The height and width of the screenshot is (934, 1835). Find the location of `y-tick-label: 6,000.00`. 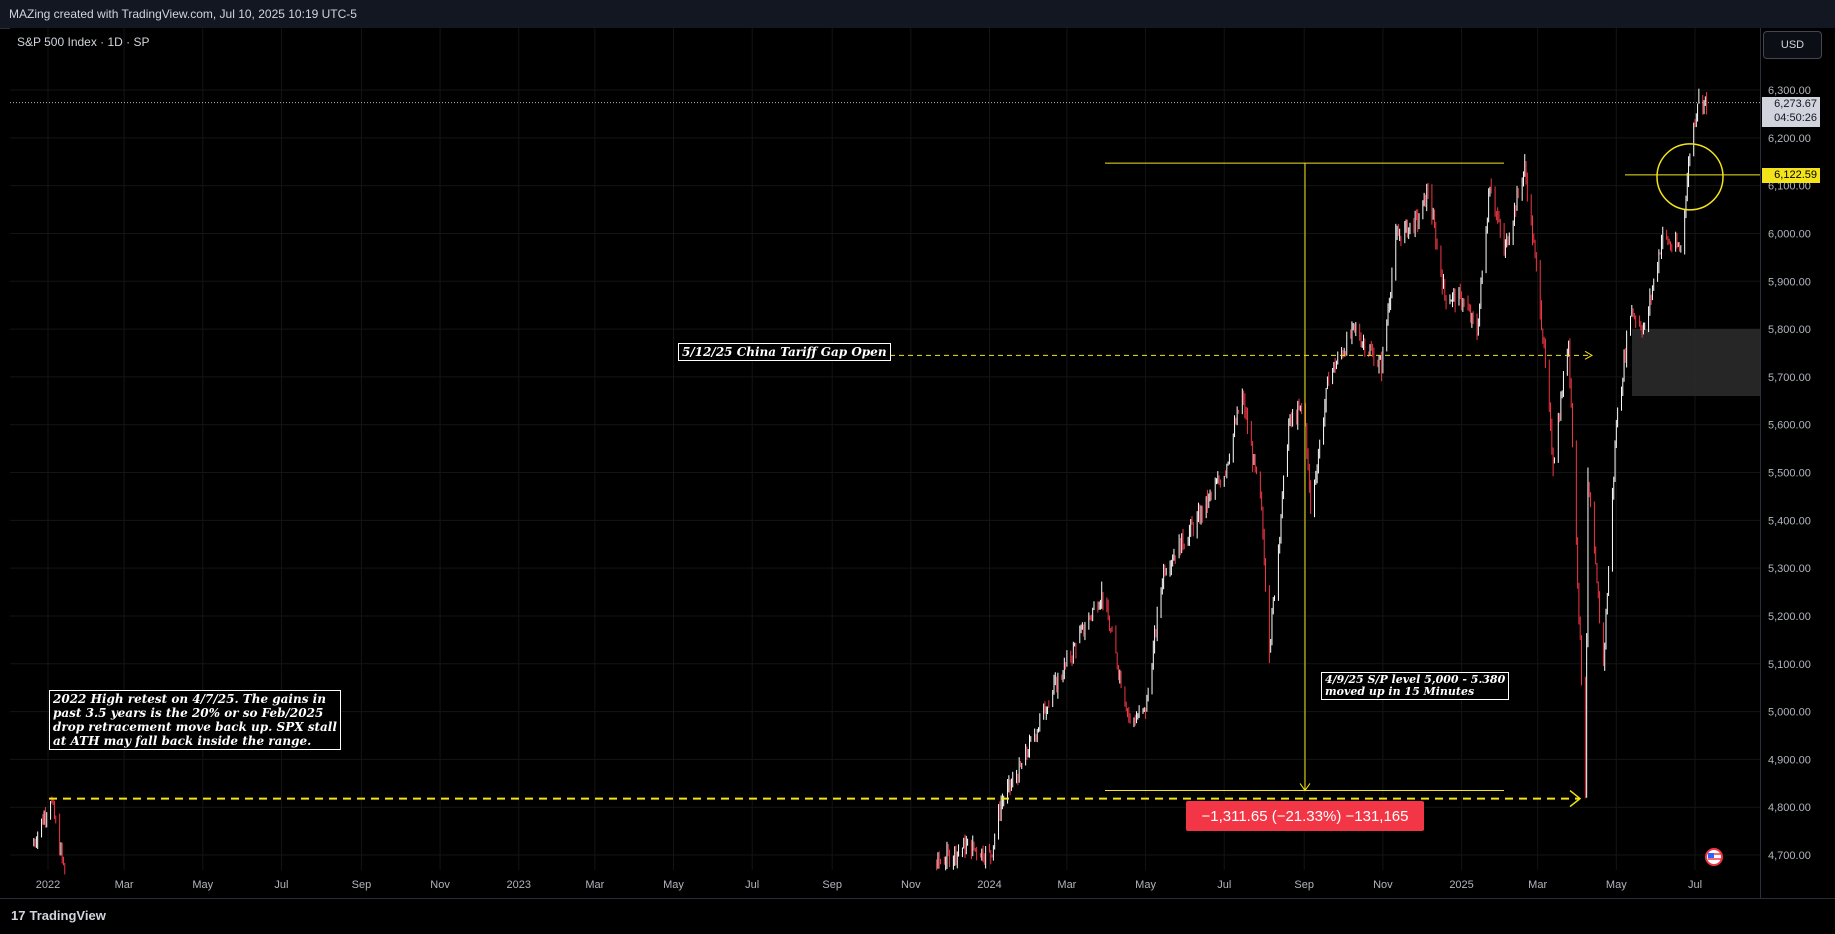

y-tick-label: 6,000.00 is located at coordinates (1789, 234).